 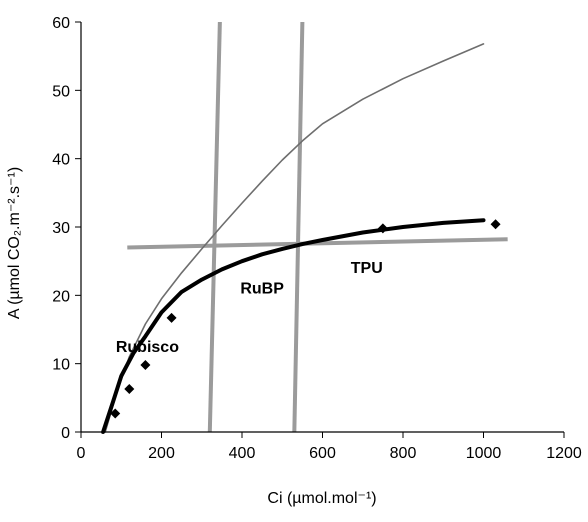 I want to click on x-tick-label: 1000, so click(x=484, y=453).